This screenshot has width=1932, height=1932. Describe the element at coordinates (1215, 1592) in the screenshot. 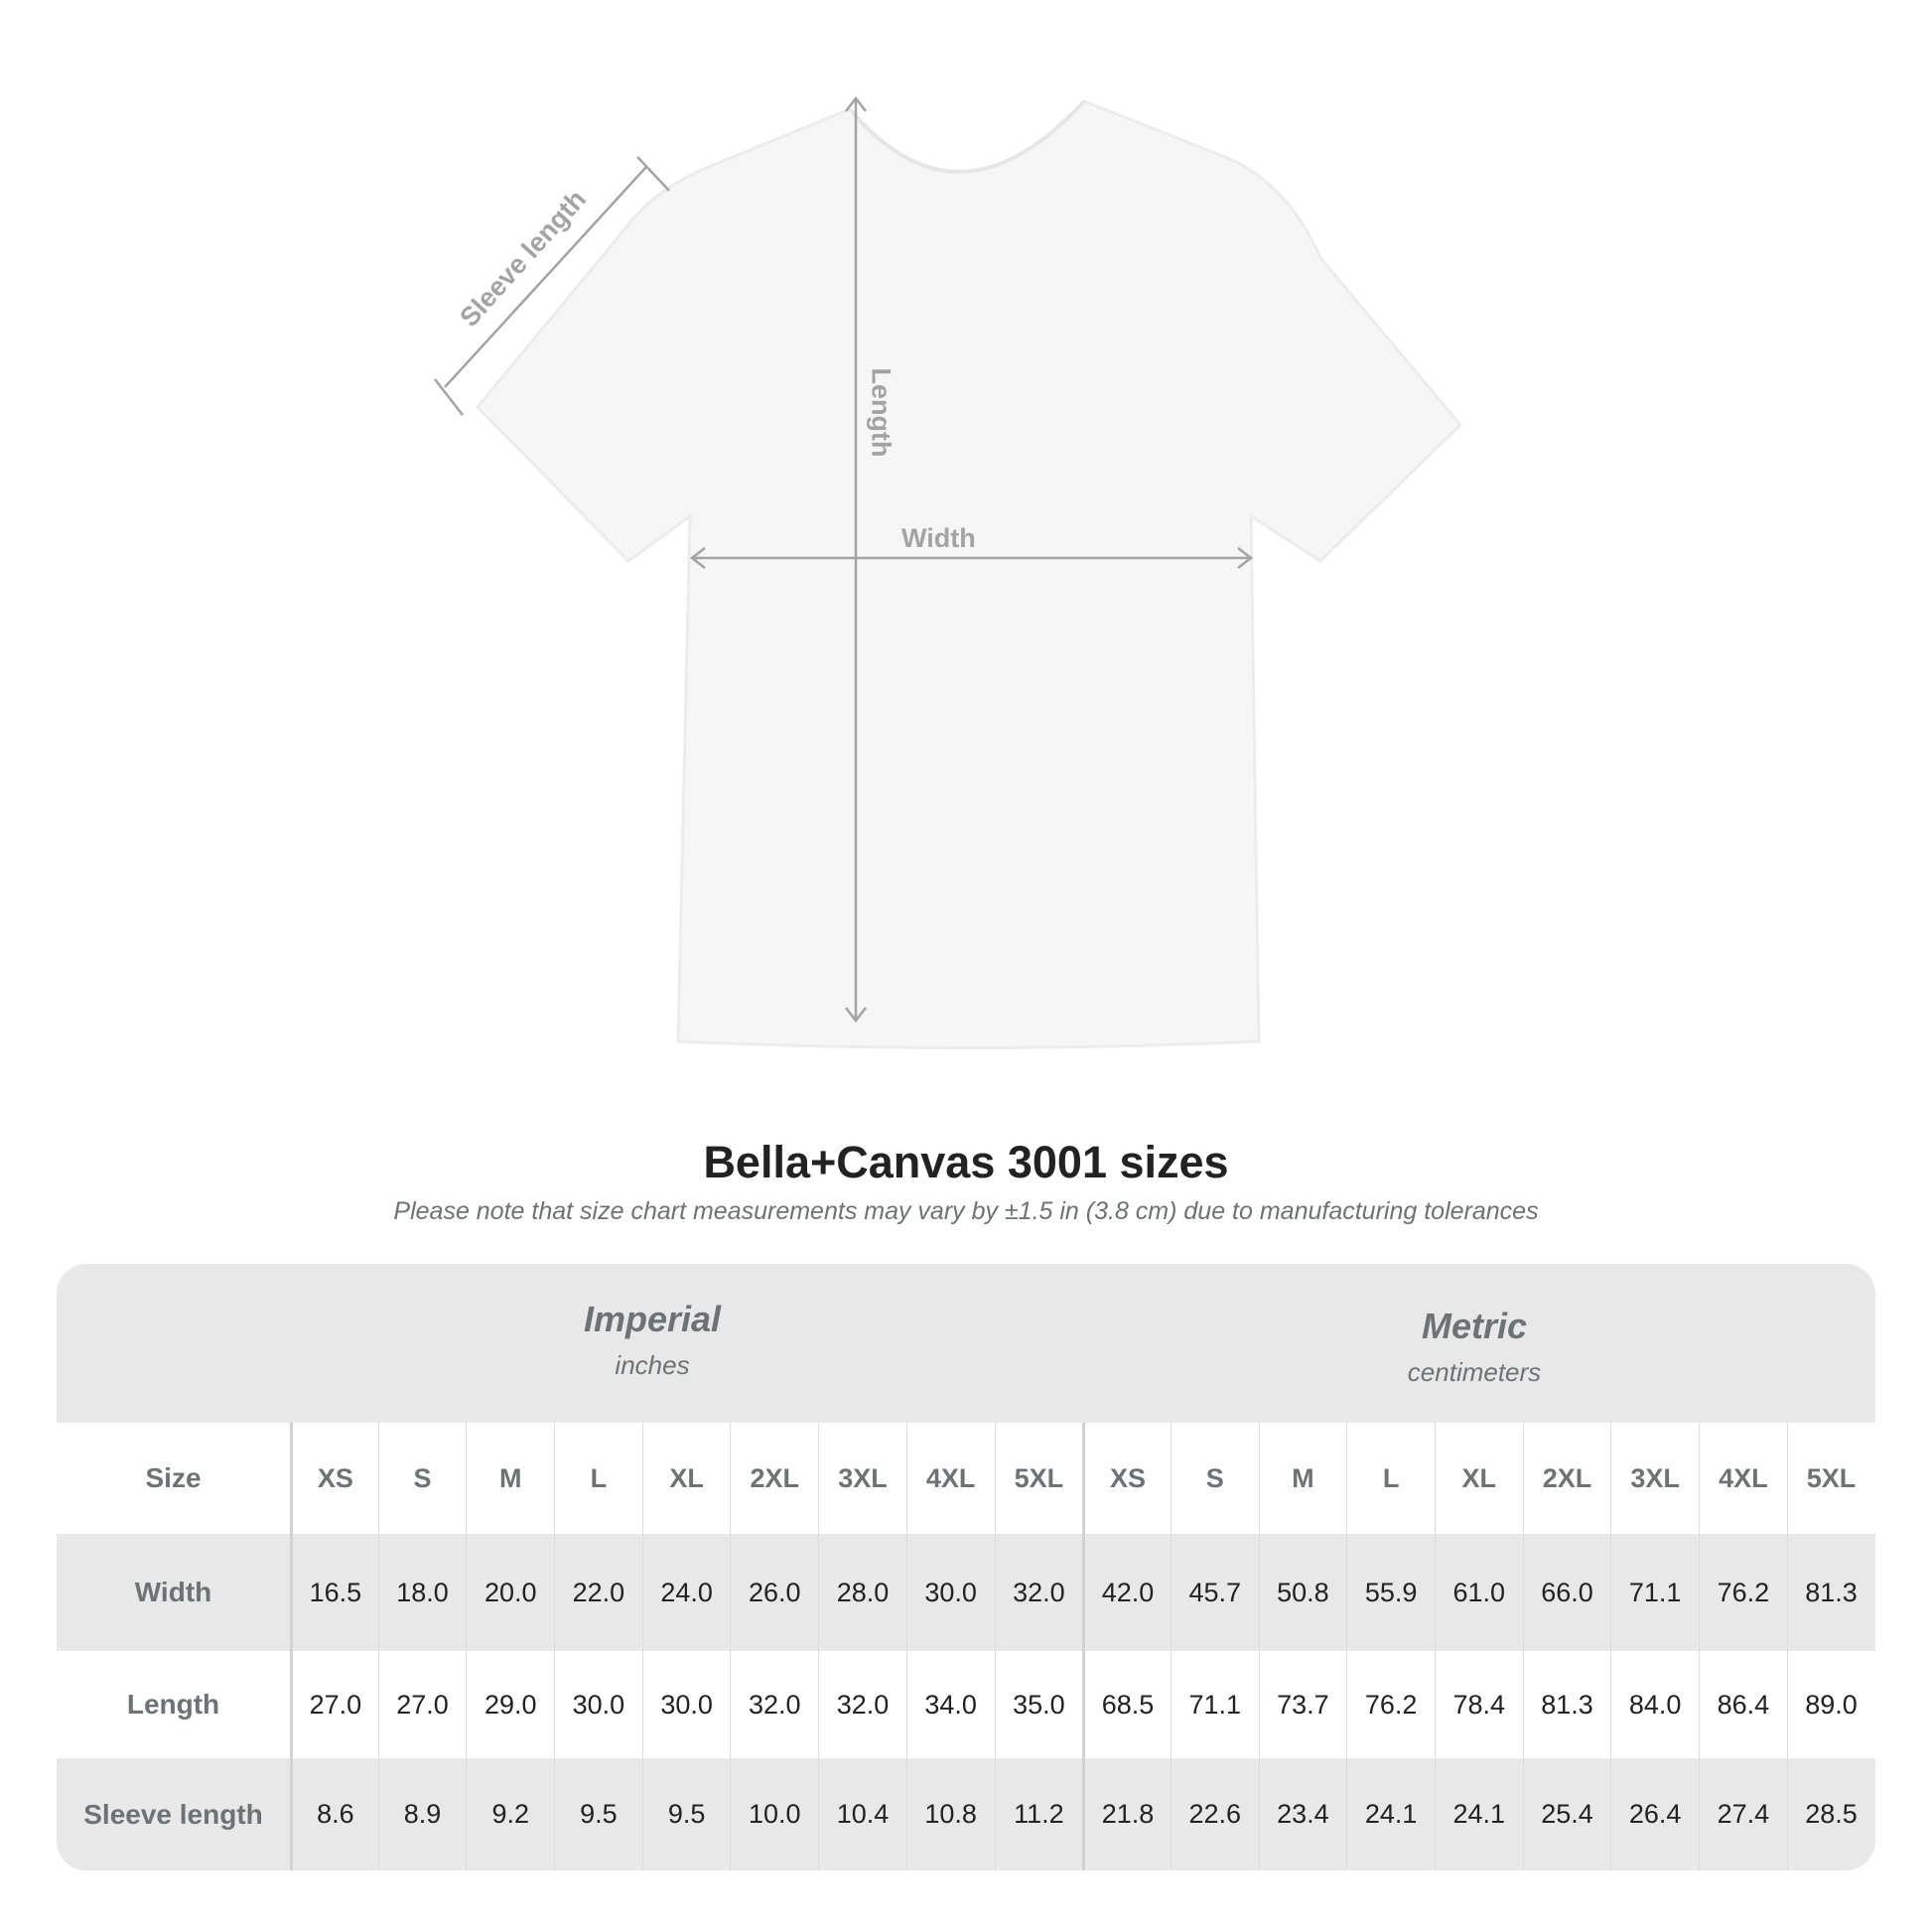

I see `metric-value-cell: 45.7` at that location.